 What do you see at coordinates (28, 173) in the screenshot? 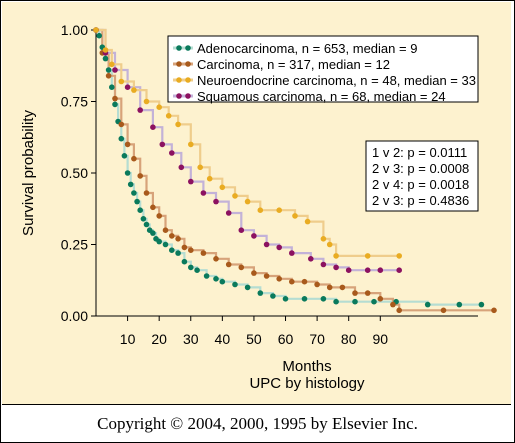
I see `y-axis-label: Survival probability` at bounding box center [28, 173].